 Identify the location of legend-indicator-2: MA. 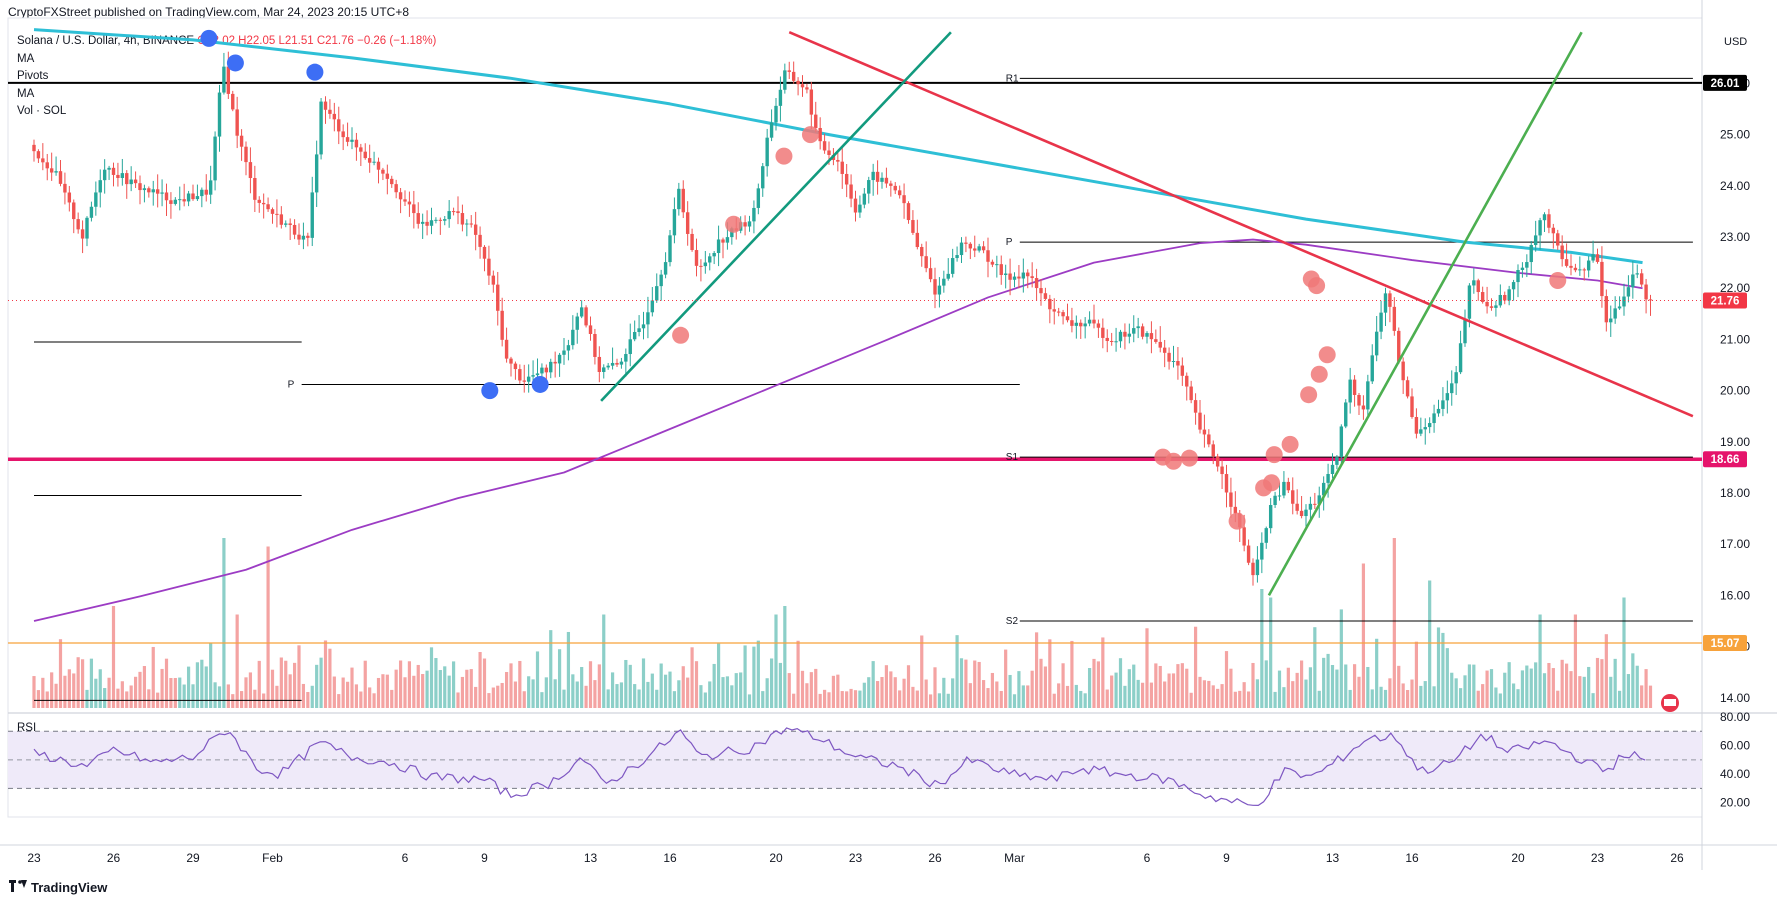
(26, 93).